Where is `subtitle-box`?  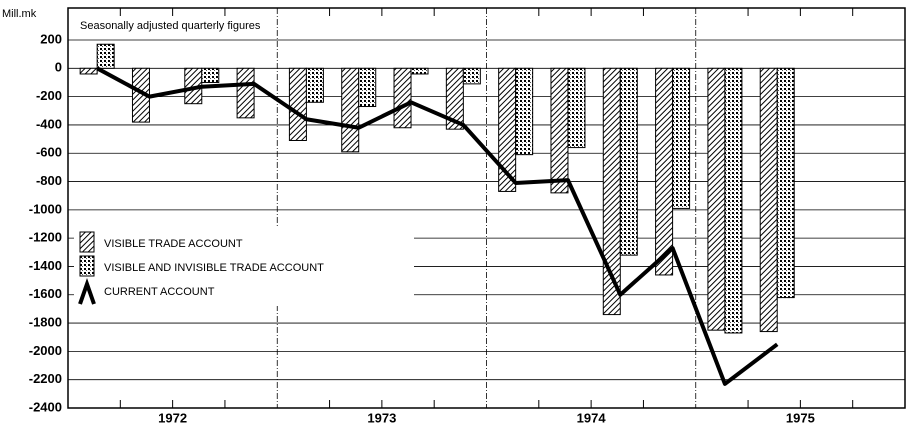 subtitle-box is located at coordinates (222, 25).